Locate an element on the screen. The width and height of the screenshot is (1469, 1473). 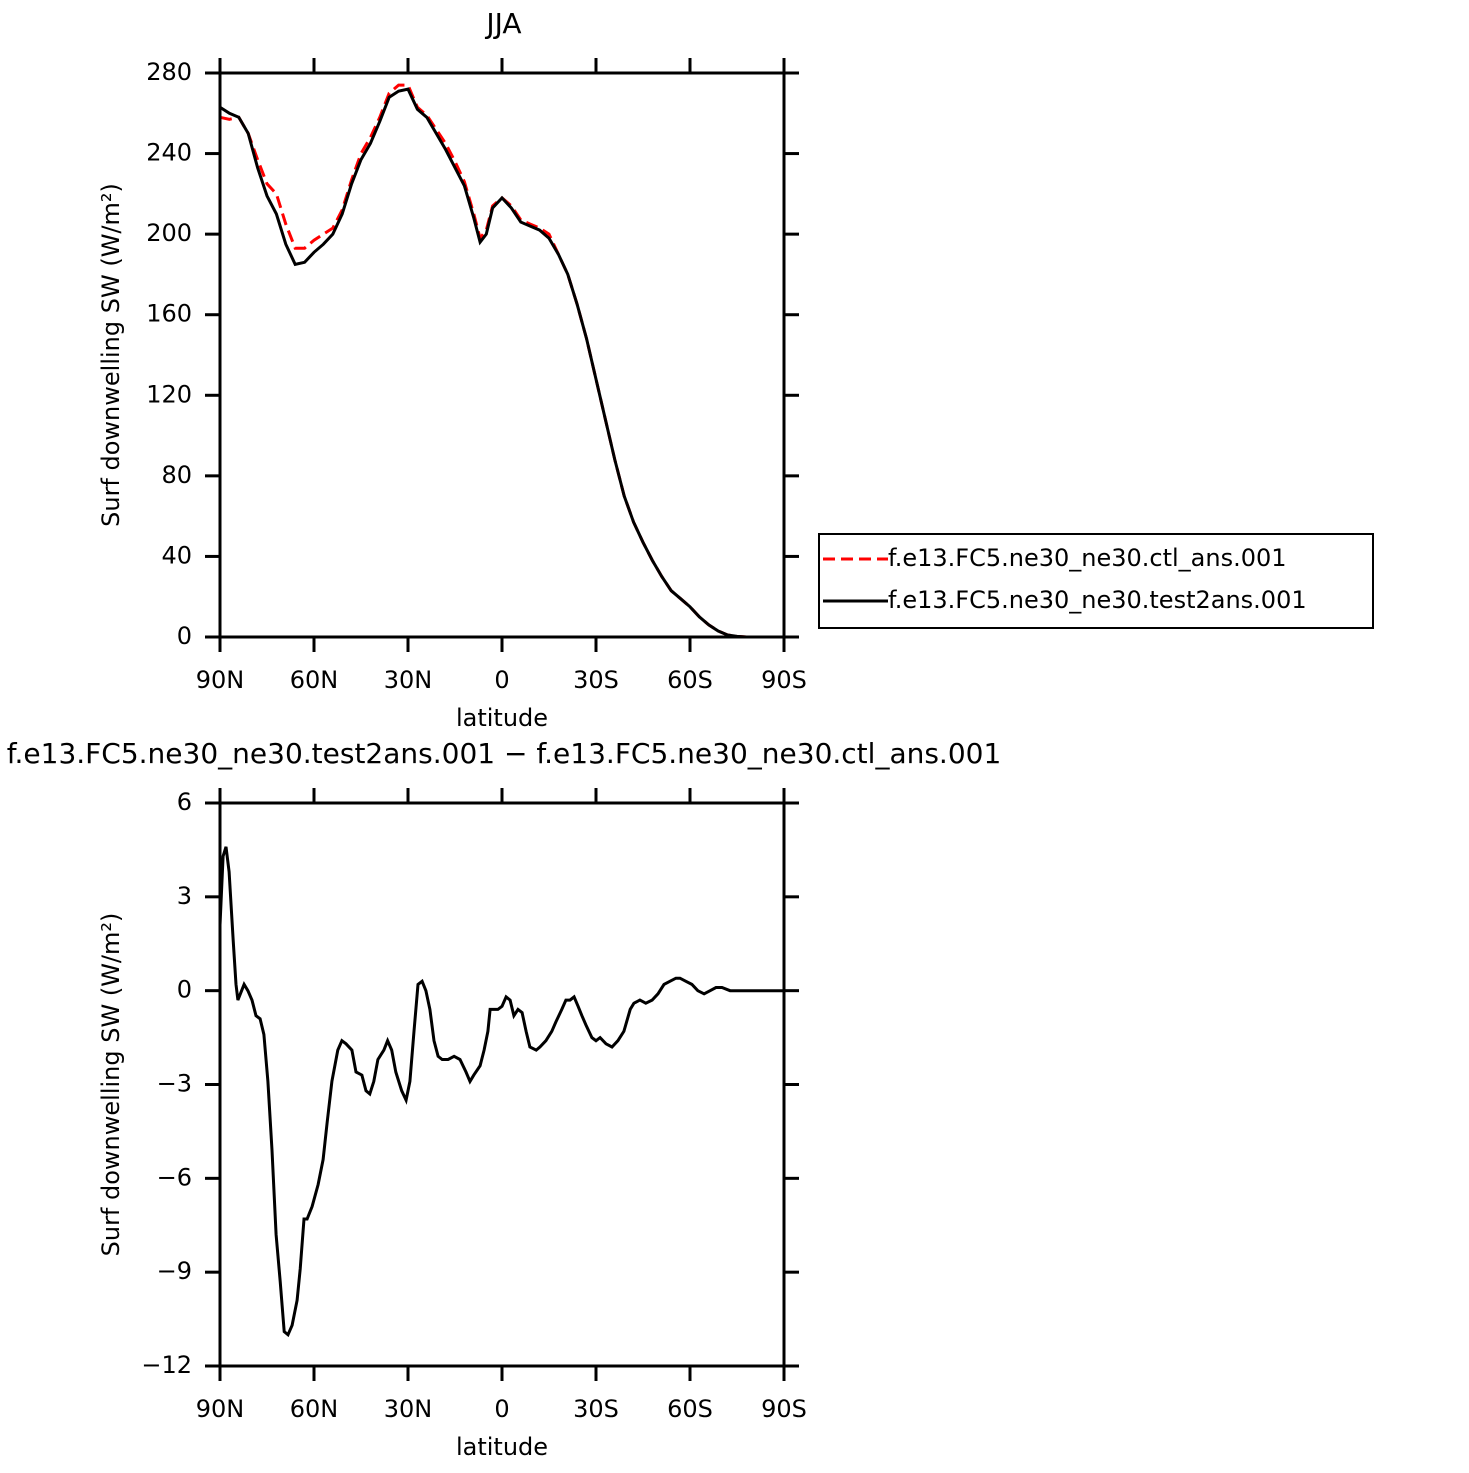
legend-box is located at coordinates (1096, 581).